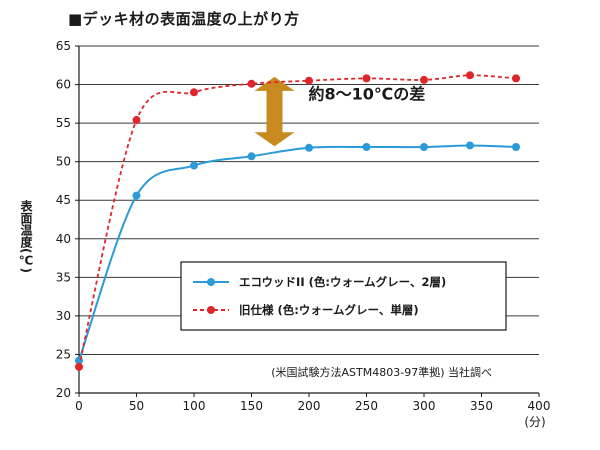 The width and height of the screenshot is (600, 450). What do you see at coordinates (63, 85) in the screenshot?
I see `y-tick-label: 60` at bounding box center [63, 85].